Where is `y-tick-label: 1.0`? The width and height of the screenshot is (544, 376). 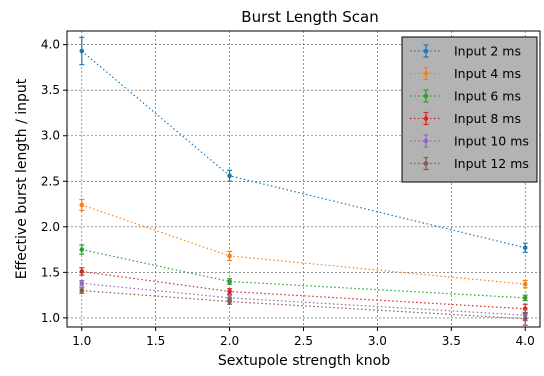 y-tick-label: 1.0 is located at coordinates (50, 318).